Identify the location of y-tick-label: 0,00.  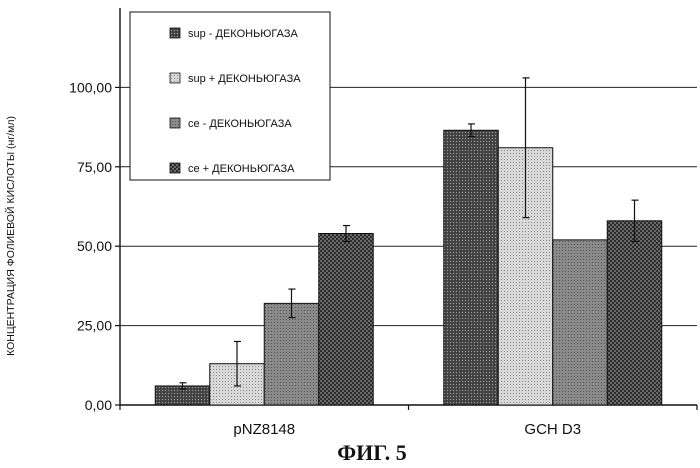
(98, 405).